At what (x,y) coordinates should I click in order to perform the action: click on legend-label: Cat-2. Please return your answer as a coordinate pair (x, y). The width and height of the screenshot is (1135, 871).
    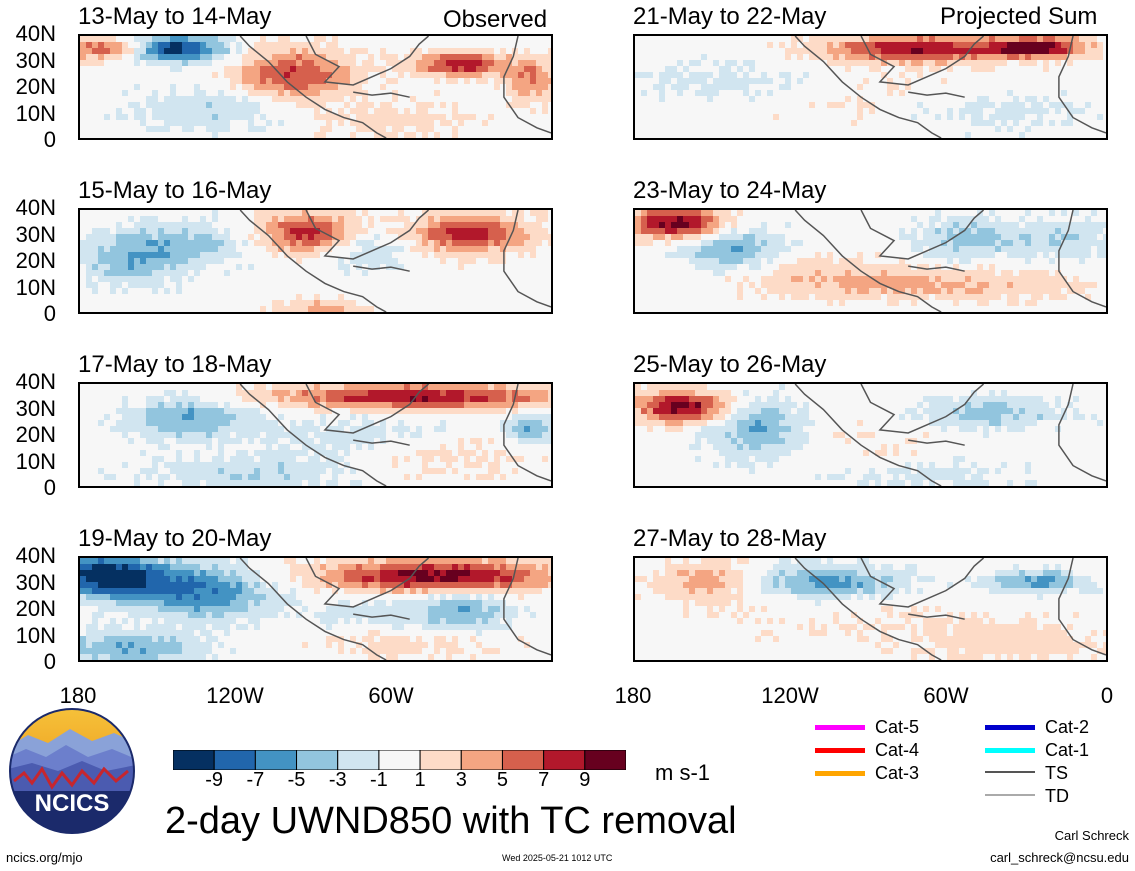
    Looking at the image, I should click on (1067, 727).